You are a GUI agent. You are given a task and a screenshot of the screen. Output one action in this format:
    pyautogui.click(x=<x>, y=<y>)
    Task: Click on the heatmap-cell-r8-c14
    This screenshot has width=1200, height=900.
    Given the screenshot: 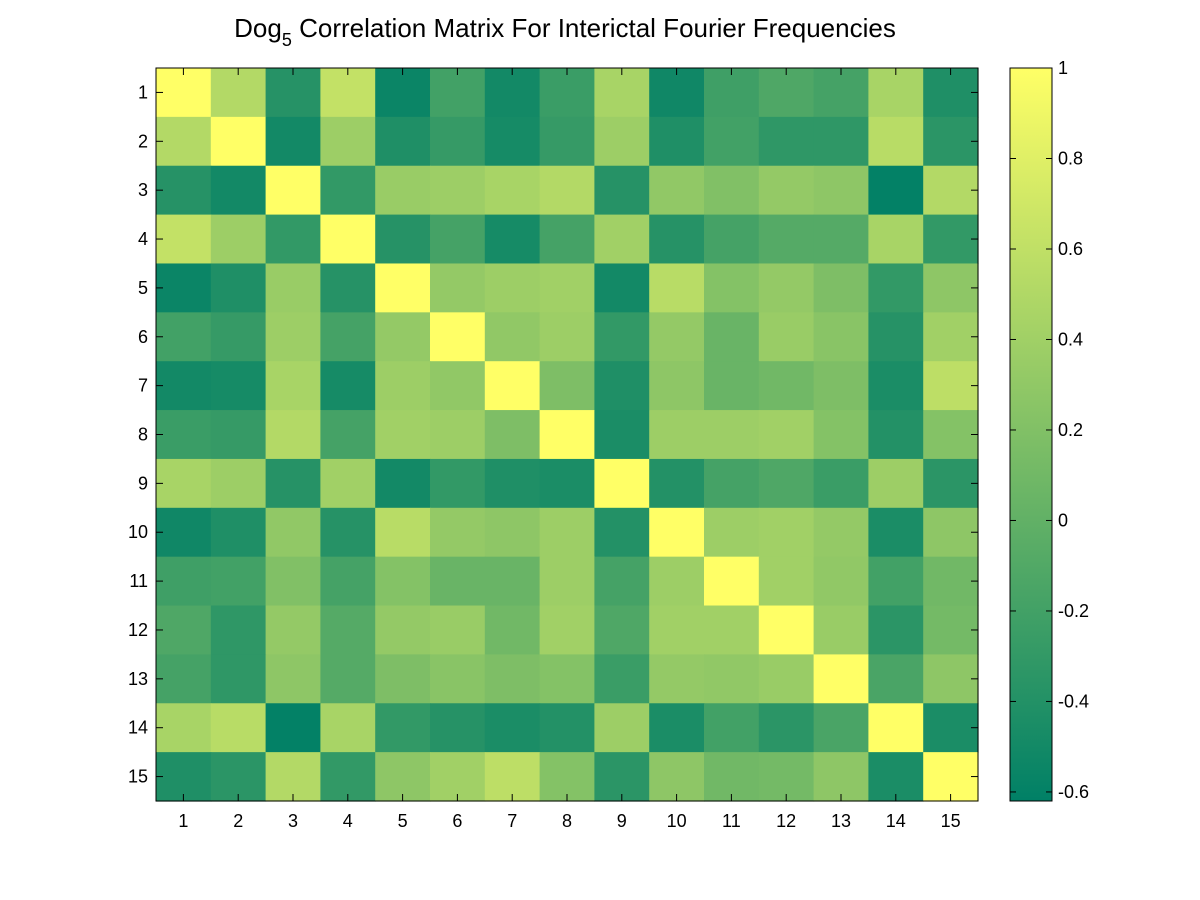 What is the action you would take?
    pyautogui.click(x=896, y=435)
    